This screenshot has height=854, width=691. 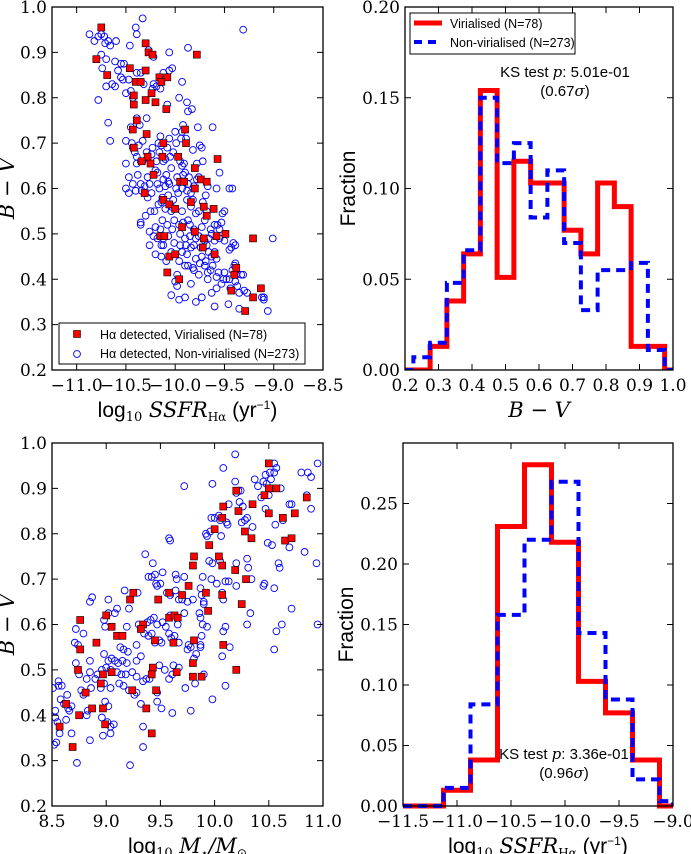 What do you see at coordinates (381, 371) in the screenshot?
I see `y-tick-label: 0.00` at bounding box center [381, 371].